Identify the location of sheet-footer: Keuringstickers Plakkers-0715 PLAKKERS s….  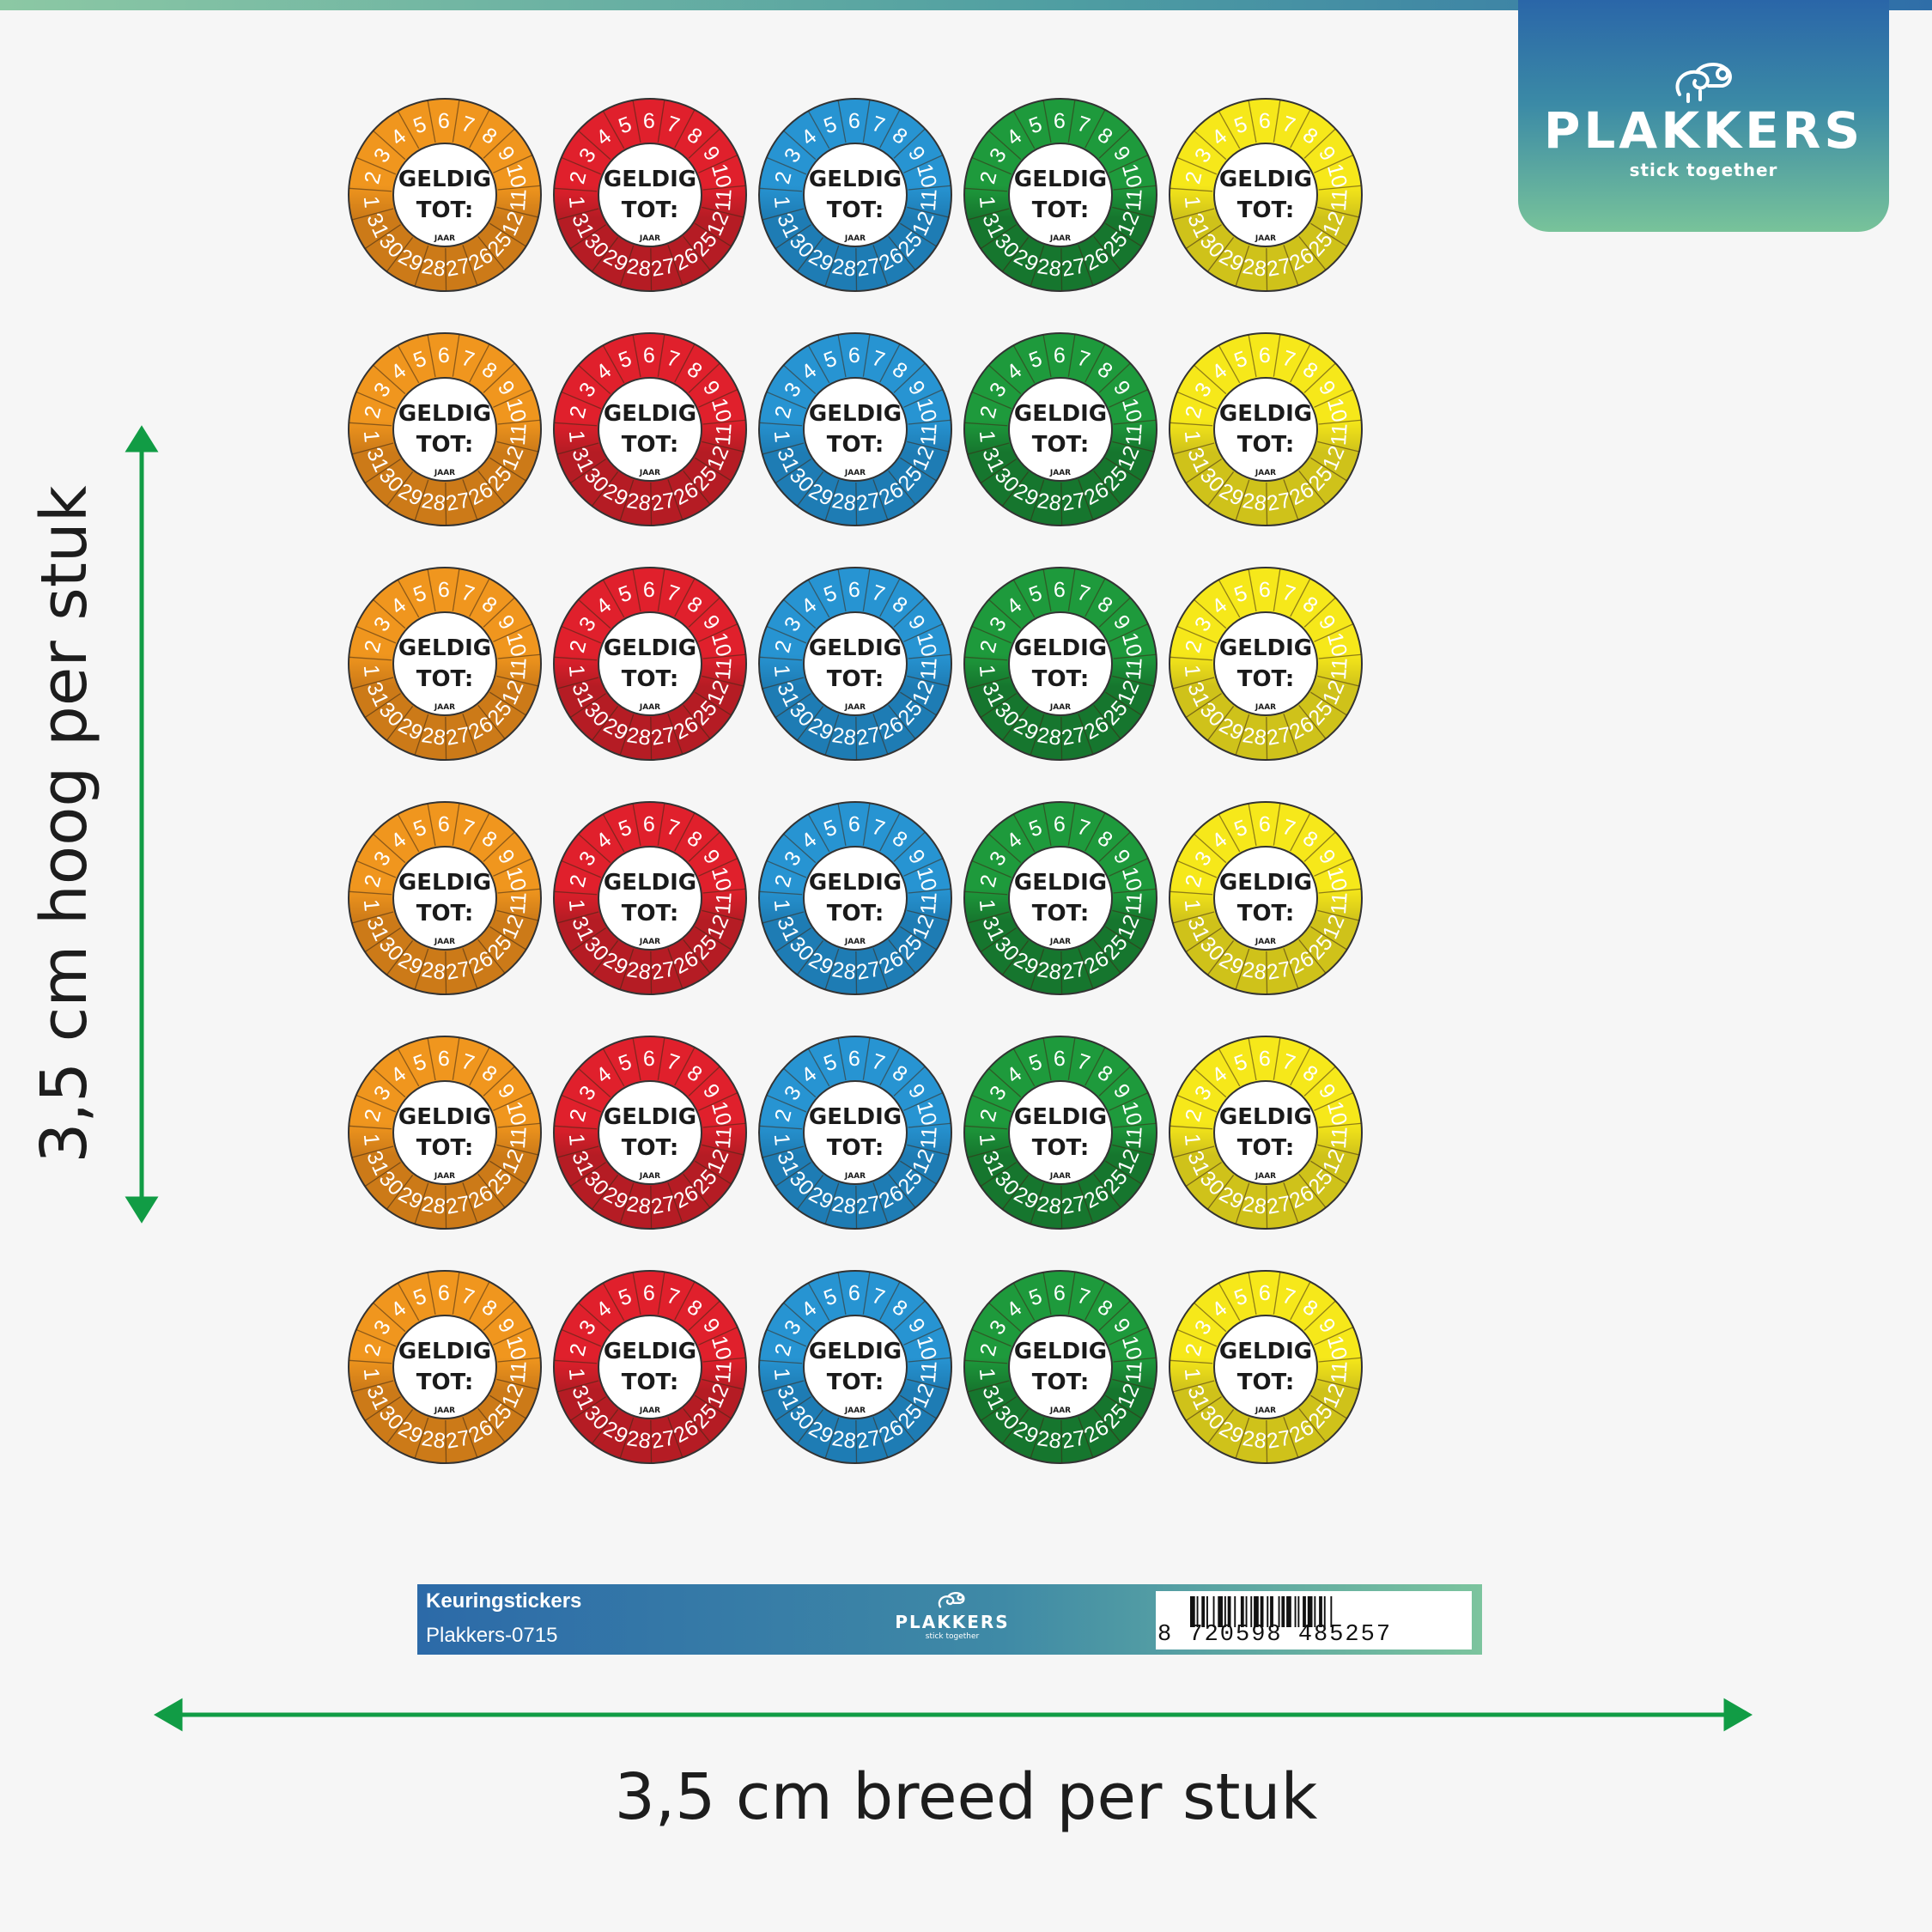
(950, 1620).